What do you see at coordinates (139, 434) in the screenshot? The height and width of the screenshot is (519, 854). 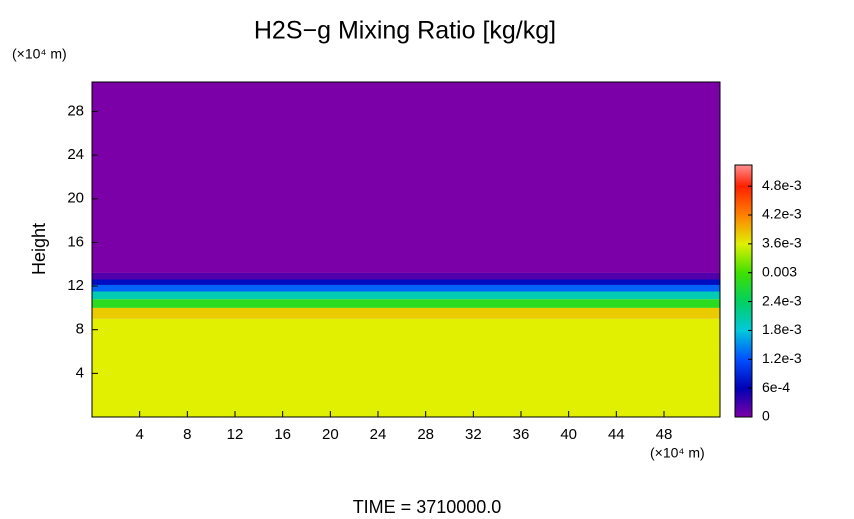 I see `x-tick-label: 4` at bounding box center [139, 434].